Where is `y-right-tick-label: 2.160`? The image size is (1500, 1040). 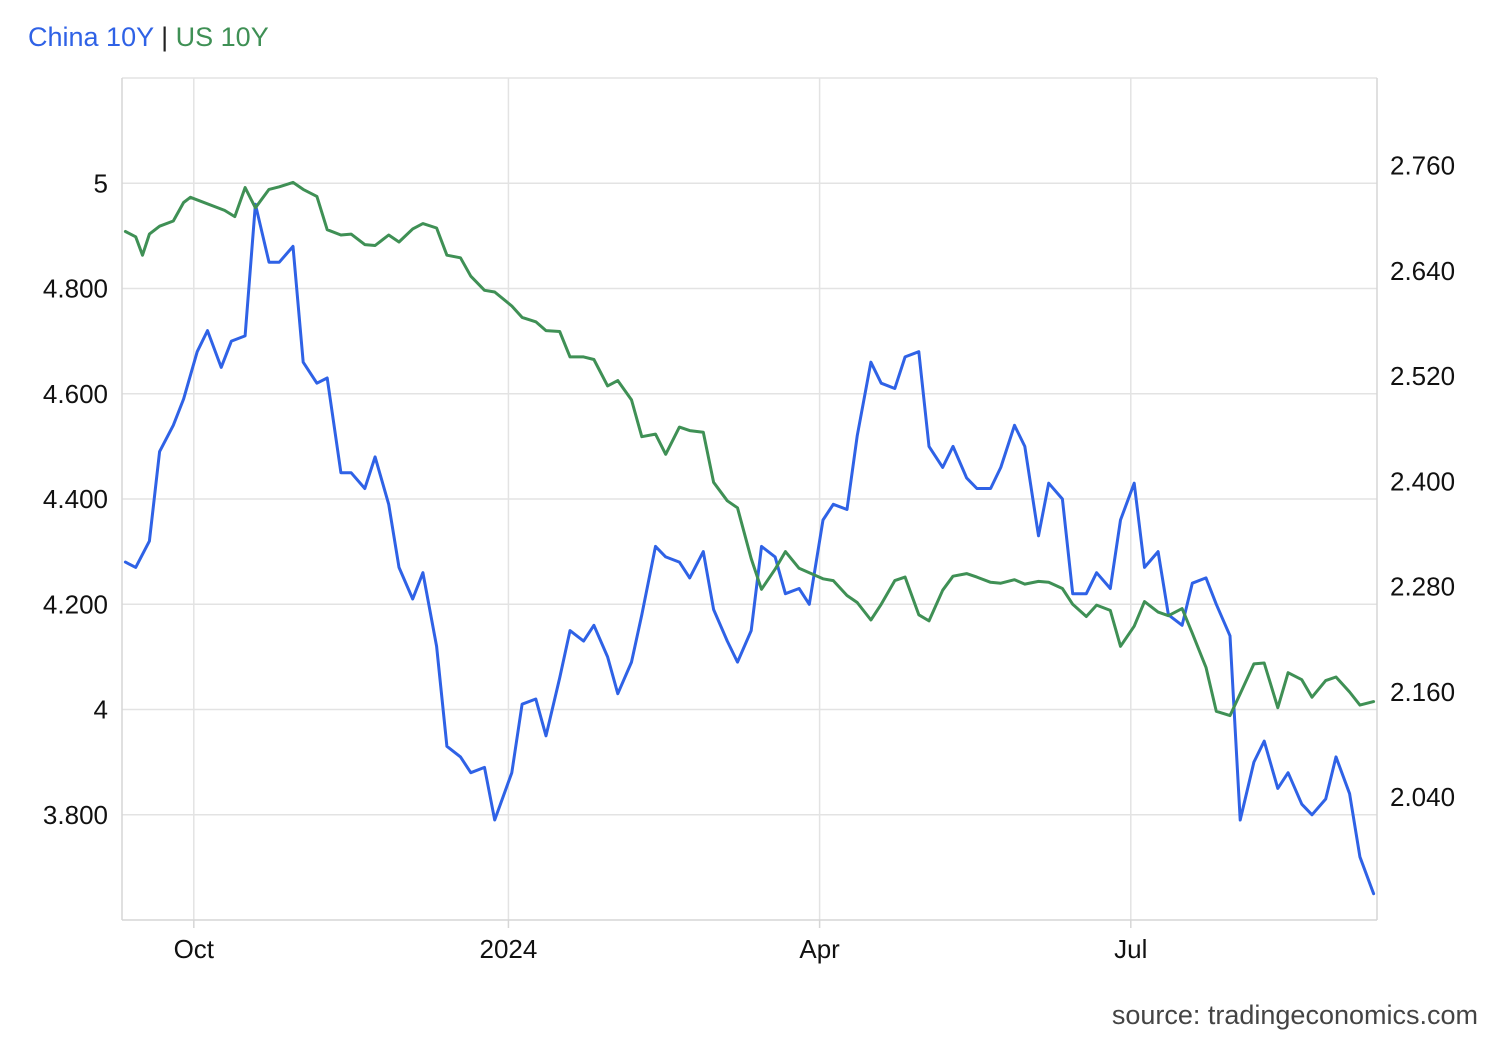
y-right-tick-label: 2.160 is located at coordinates (1422, 692).